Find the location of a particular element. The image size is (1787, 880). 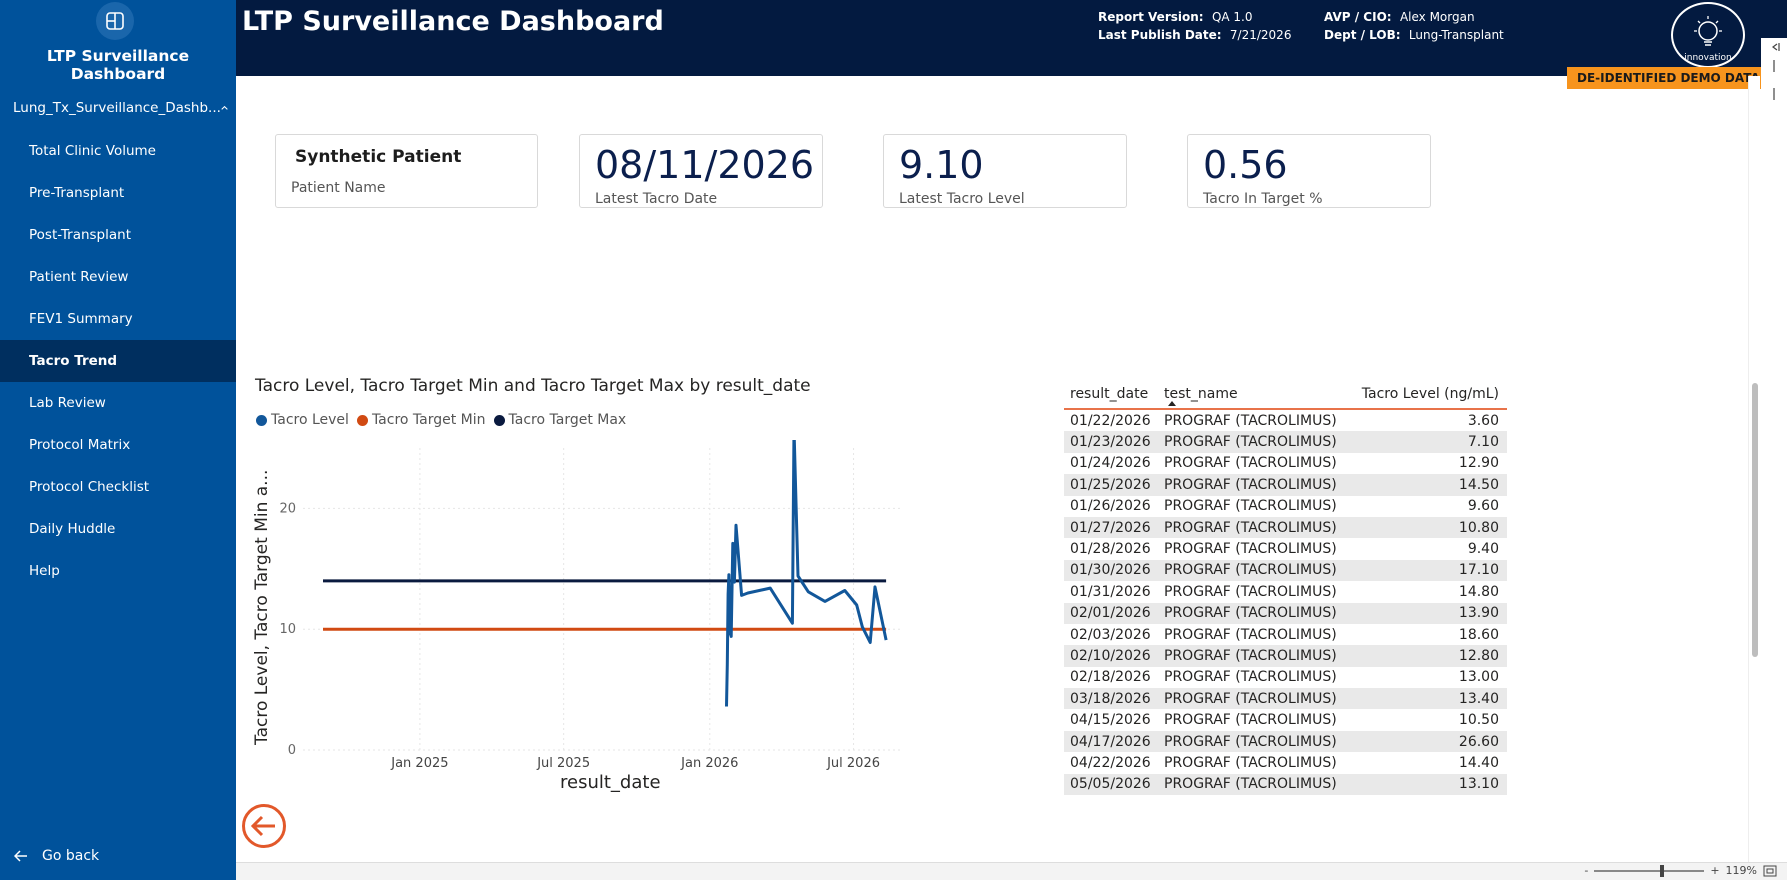

sidebar-item-lab-review: Lab Review is located at coordinates (118, 403).